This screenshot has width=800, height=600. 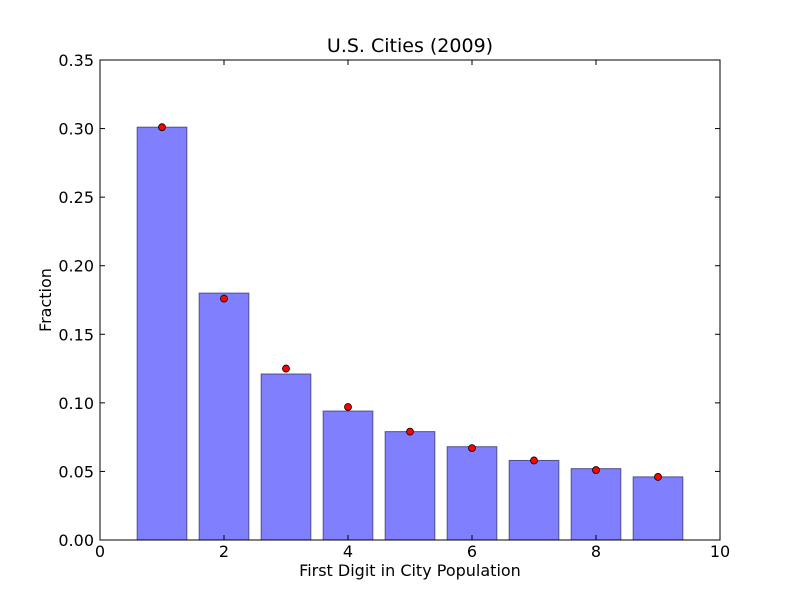 What do you see at coordinates (100, 551) in the screenshot?
I see `x-tick-label: 0` at bounding box center [100, 551].